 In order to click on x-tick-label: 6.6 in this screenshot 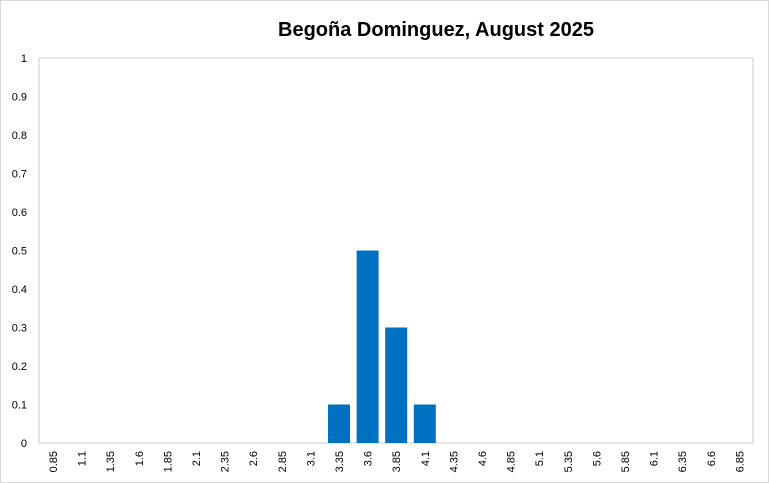, I will do `click(712, 458)`.